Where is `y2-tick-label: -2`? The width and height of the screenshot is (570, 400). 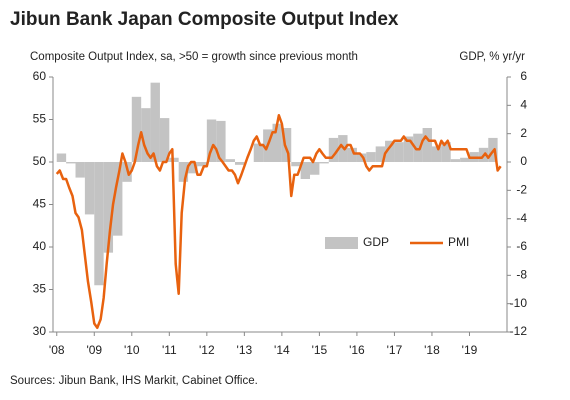
y2-tick-label: -2 is located at coordinates (521, 190).